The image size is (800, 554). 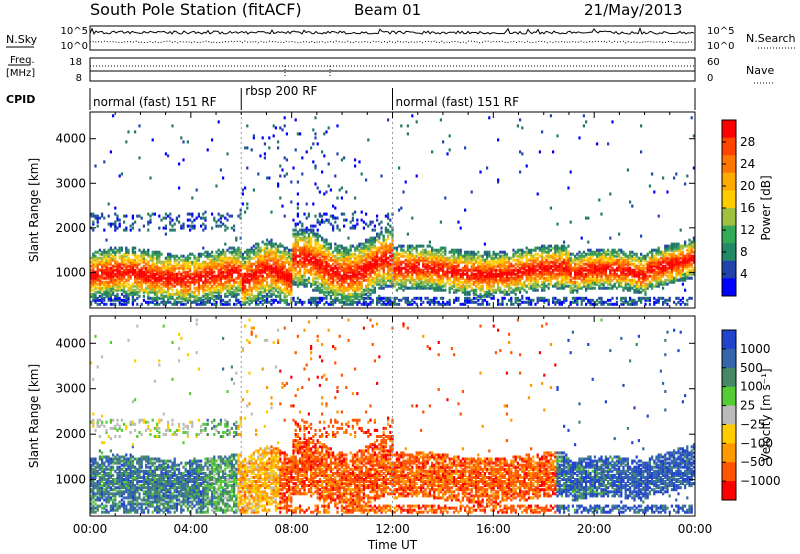 What do you see at coordinates (196, 9) in the screenshot?
I see `plot-title: South Pole Station (fitACF)` at bounding box center [196, 9].